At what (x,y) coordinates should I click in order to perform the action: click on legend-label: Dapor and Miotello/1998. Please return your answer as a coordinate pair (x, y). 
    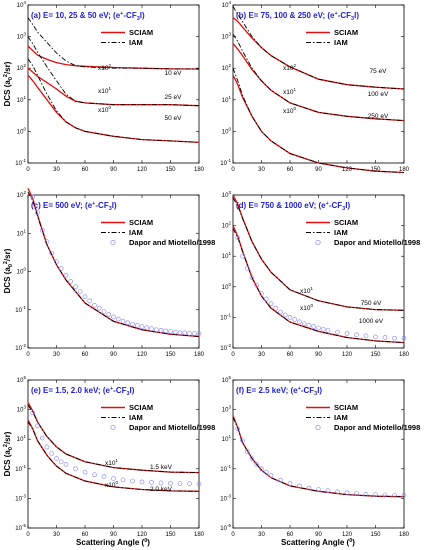
    Looking at the image, I should click on (377, 427).